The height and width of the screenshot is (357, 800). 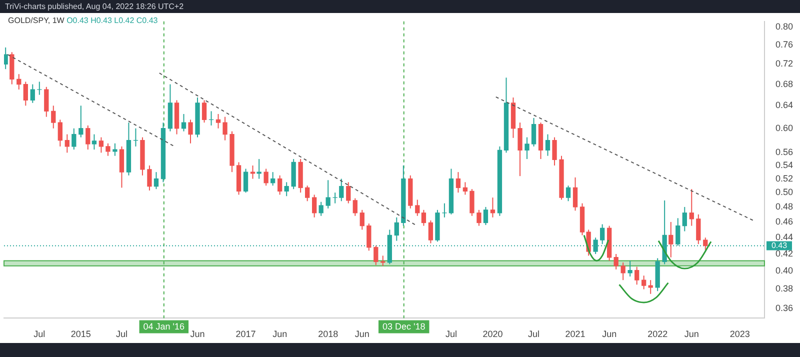 What do you see at coordinates (740, 334) in the screenshot?
I see `x-tick-label: 2023` at bounding box center [740, 334].